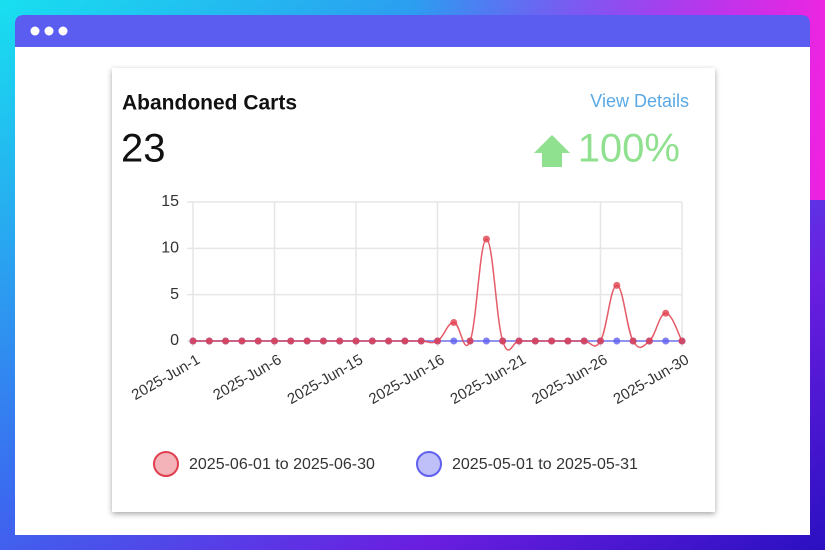 The image size is (825, 550). I want to click on card-value: 23, so click(143, 149).